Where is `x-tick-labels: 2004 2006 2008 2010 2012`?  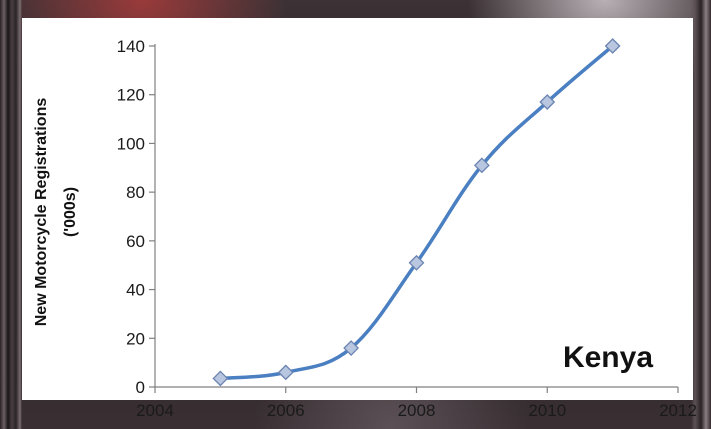 x-tick-labels: 2004 2006 2008 2010 2012 is located at coordinates (416, 410).